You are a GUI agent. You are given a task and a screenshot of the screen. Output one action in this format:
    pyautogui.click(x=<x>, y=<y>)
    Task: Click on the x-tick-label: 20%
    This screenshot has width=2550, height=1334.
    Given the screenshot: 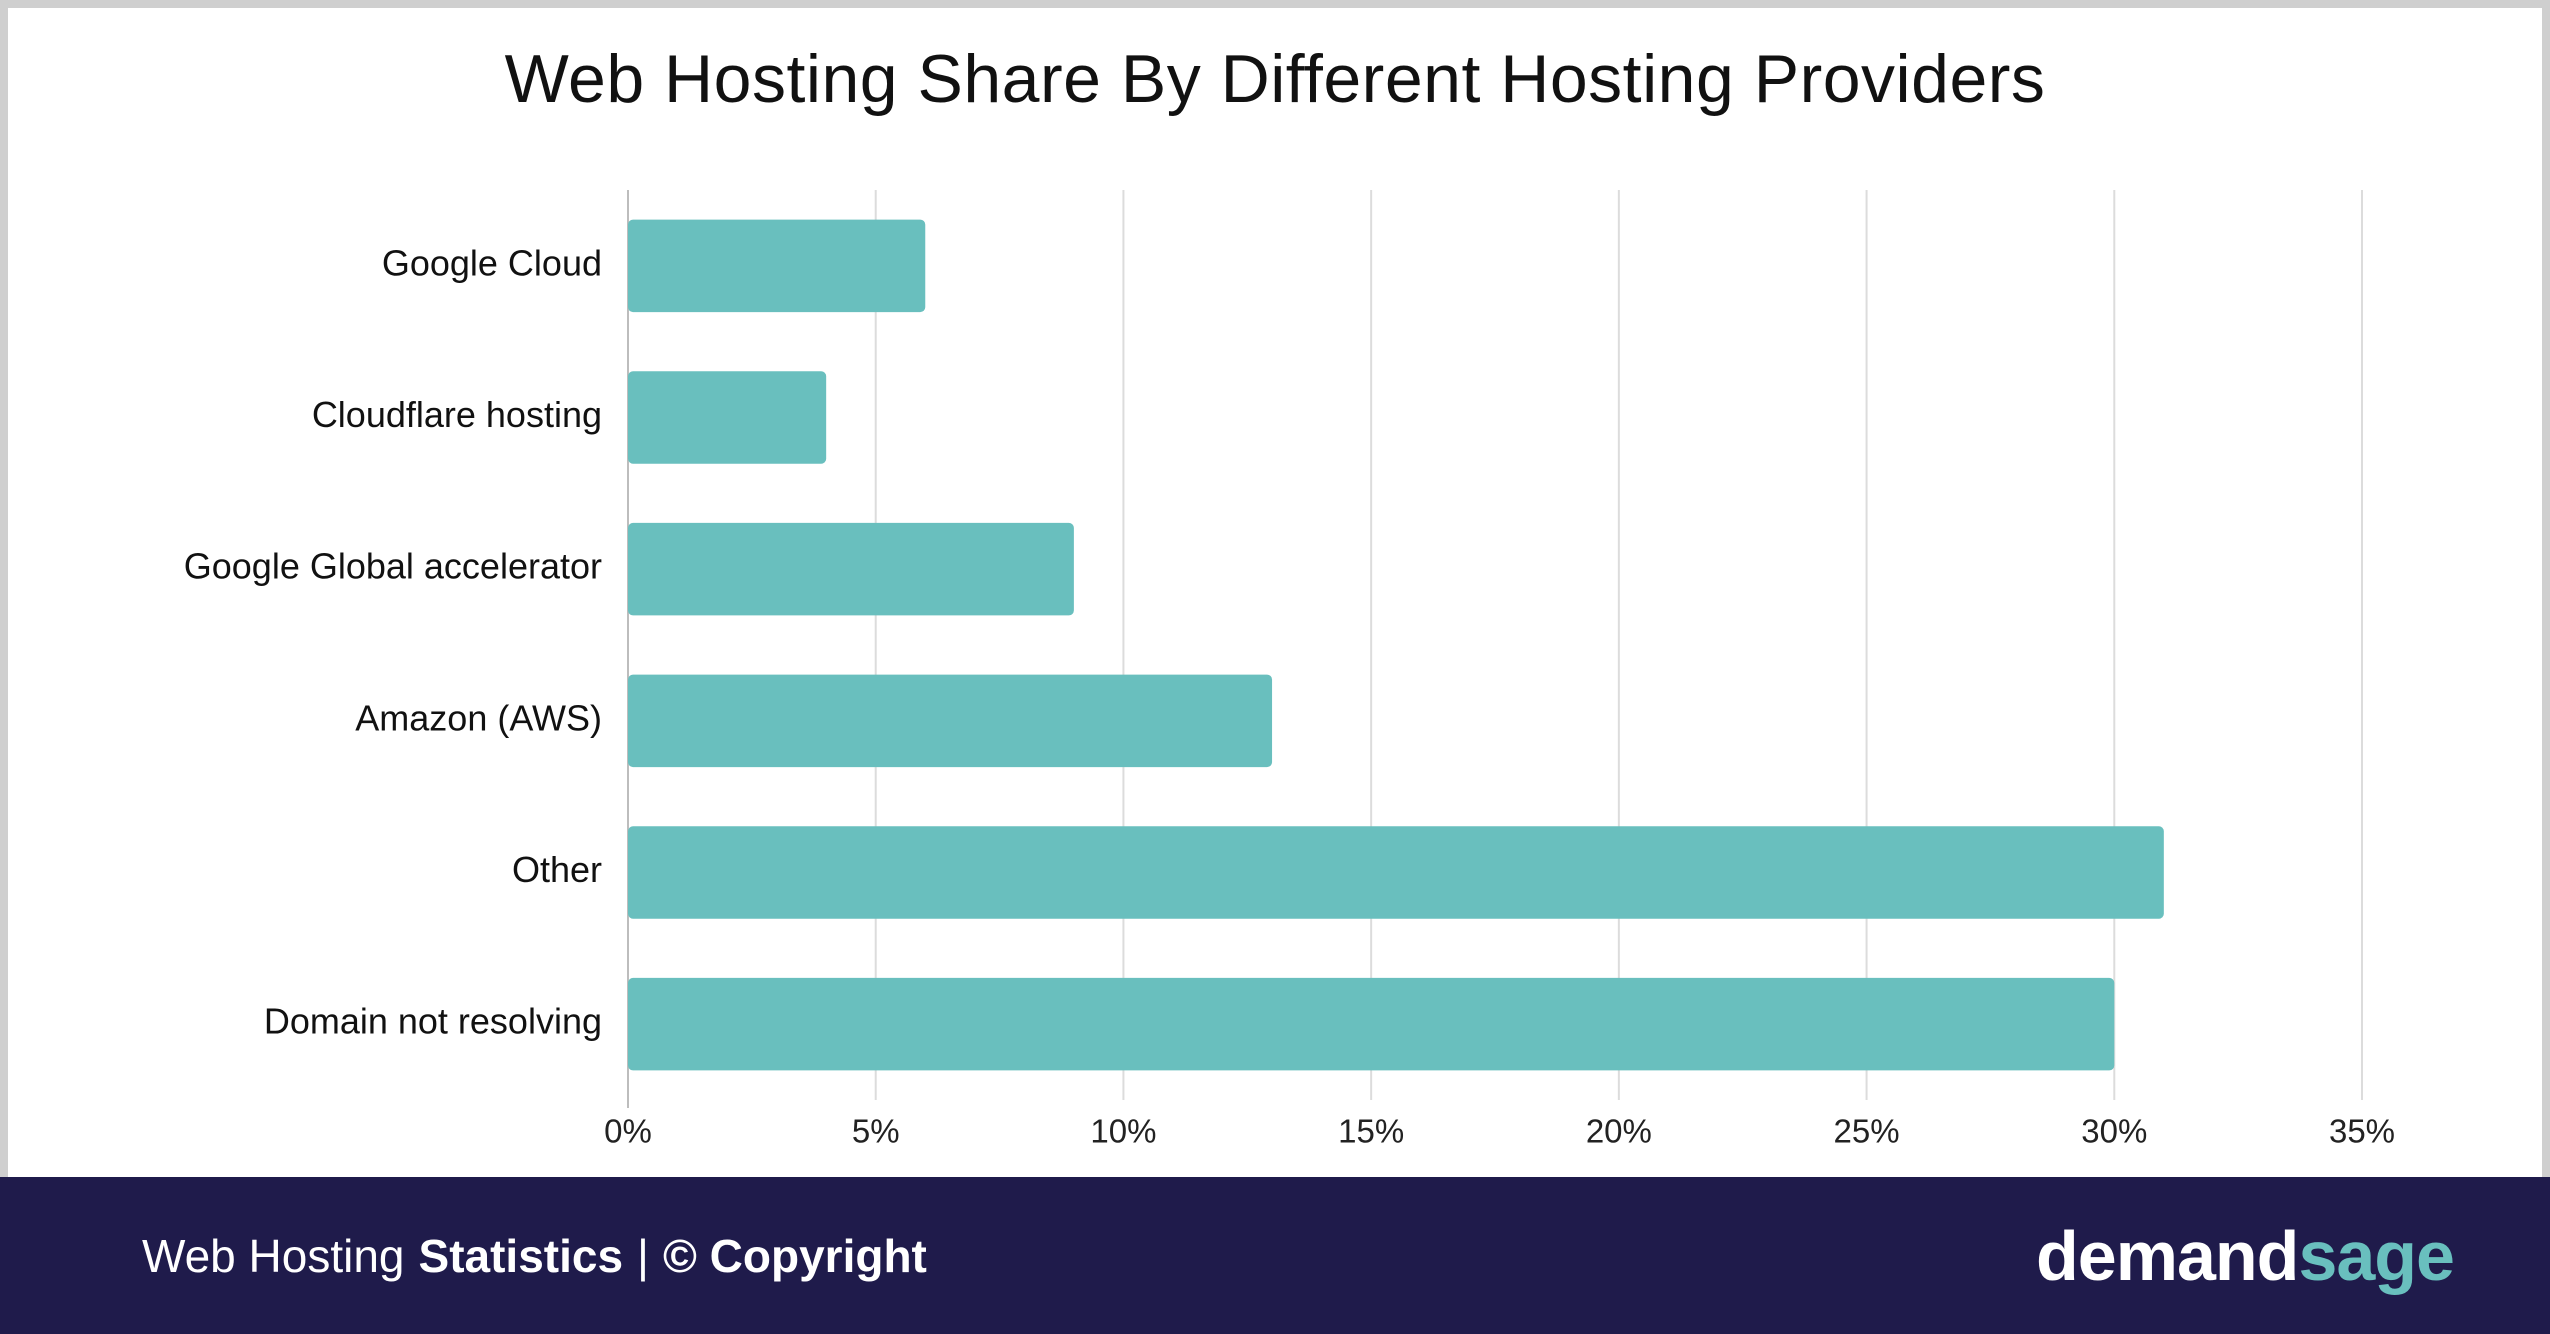 What is the action you would take?
    pyautogui.click(x=1619, y=1131)
    